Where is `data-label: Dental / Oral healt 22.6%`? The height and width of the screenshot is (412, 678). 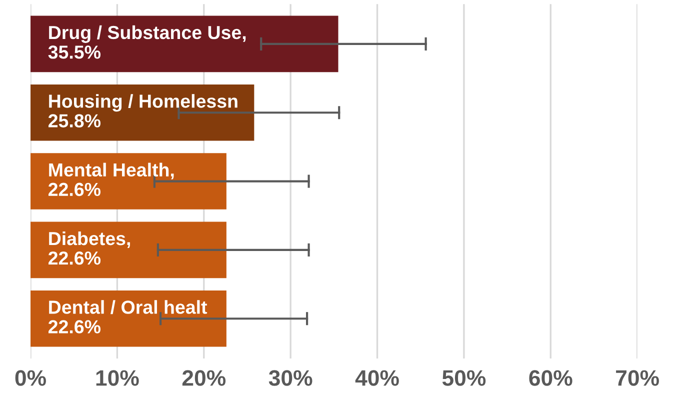
data-label: Dental / Oral healt 22.6% is located at coordinates (128, 317).